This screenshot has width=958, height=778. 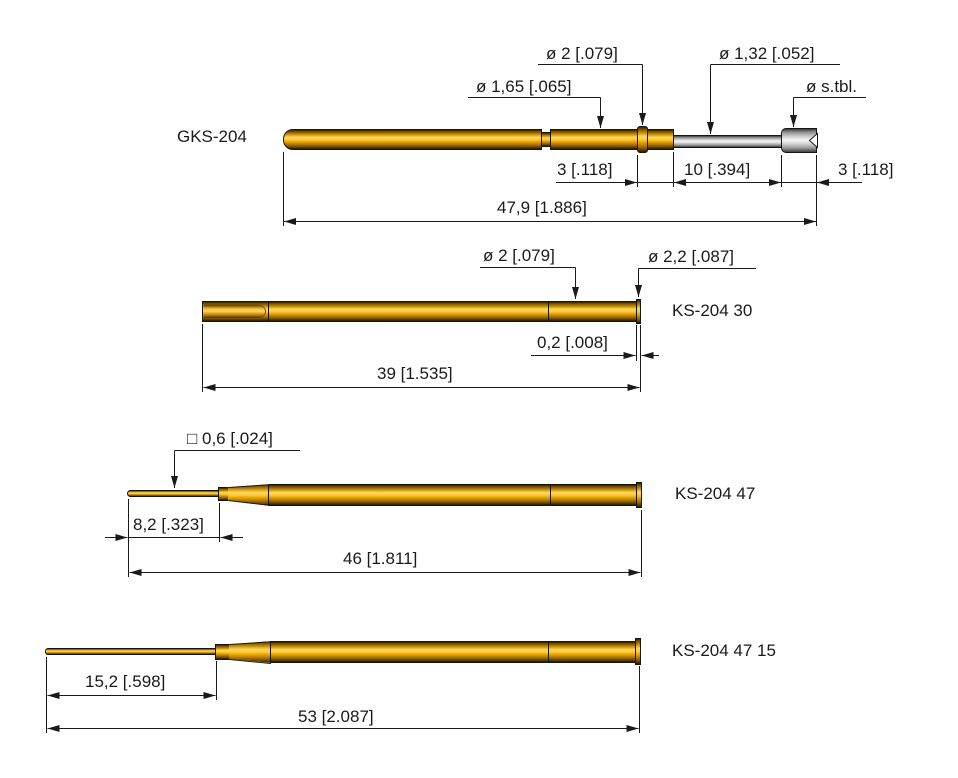 I want to click on square-tip-callout: □ 0,6 [.024], so click(x=230, y=438).